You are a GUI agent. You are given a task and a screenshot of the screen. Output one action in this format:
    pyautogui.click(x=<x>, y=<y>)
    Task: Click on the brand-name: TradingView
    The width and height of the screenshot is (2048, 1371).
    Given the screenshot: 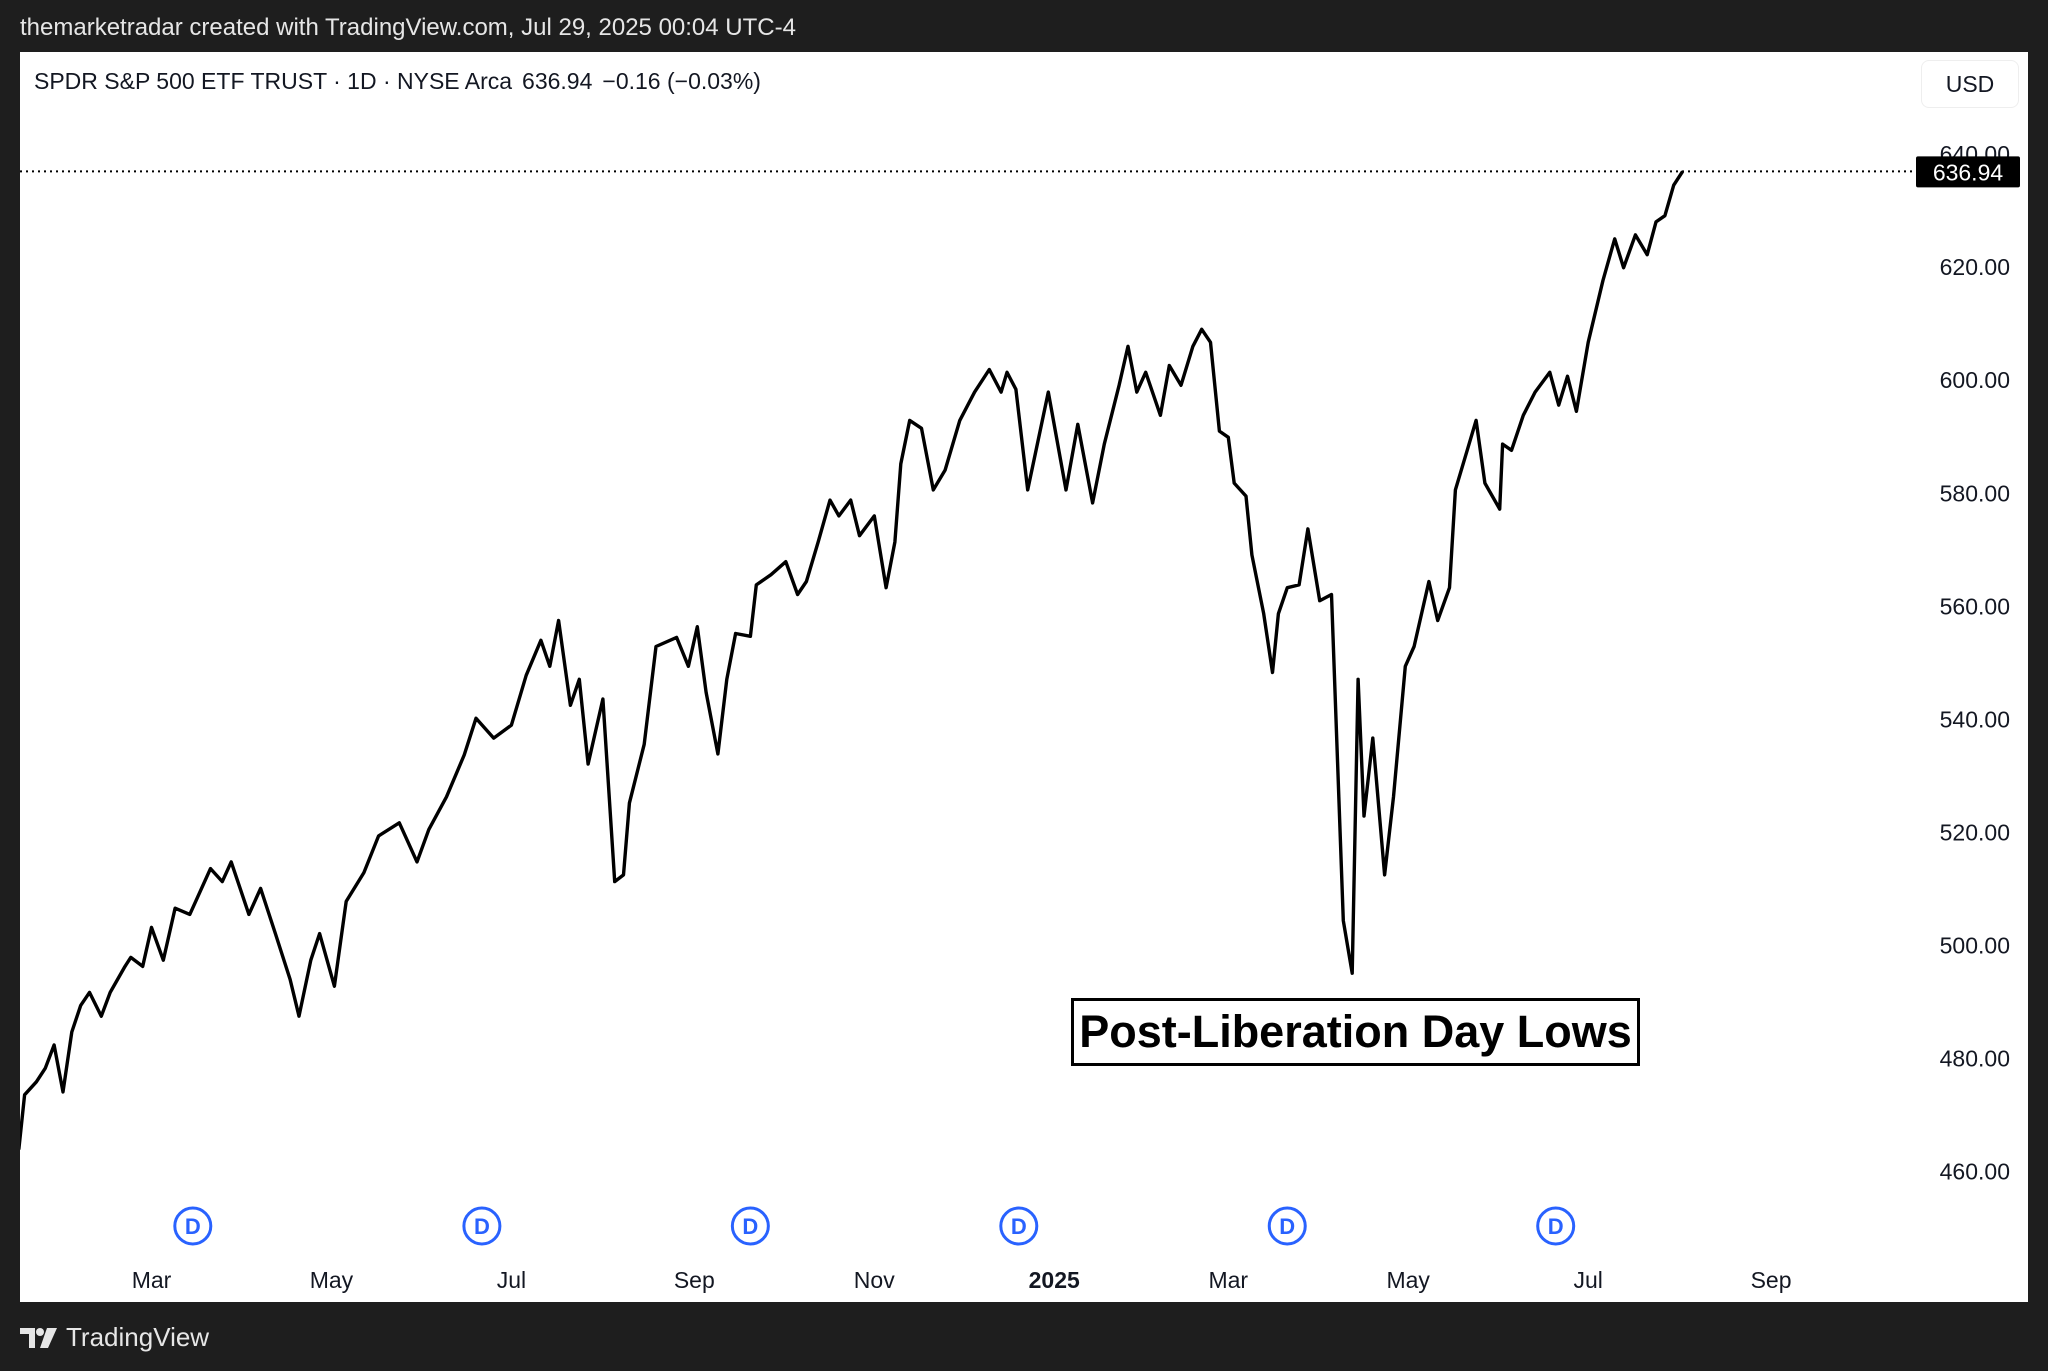 What is the action you would take?
    pyautogui.click(x=138, y=1337)
    